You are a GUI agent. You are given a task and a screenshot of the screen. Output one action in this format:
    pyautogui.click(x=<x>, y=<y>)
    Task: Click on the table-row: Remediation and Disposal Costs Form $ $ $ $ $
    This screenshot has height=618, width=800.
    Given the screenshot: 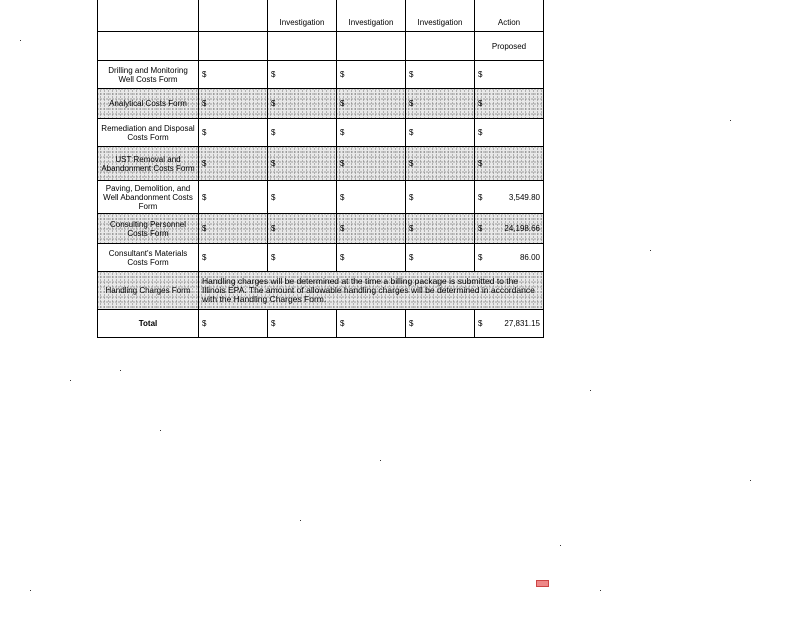 What is the action you would take?
    pyautogui.click(x=320, y=132)
    